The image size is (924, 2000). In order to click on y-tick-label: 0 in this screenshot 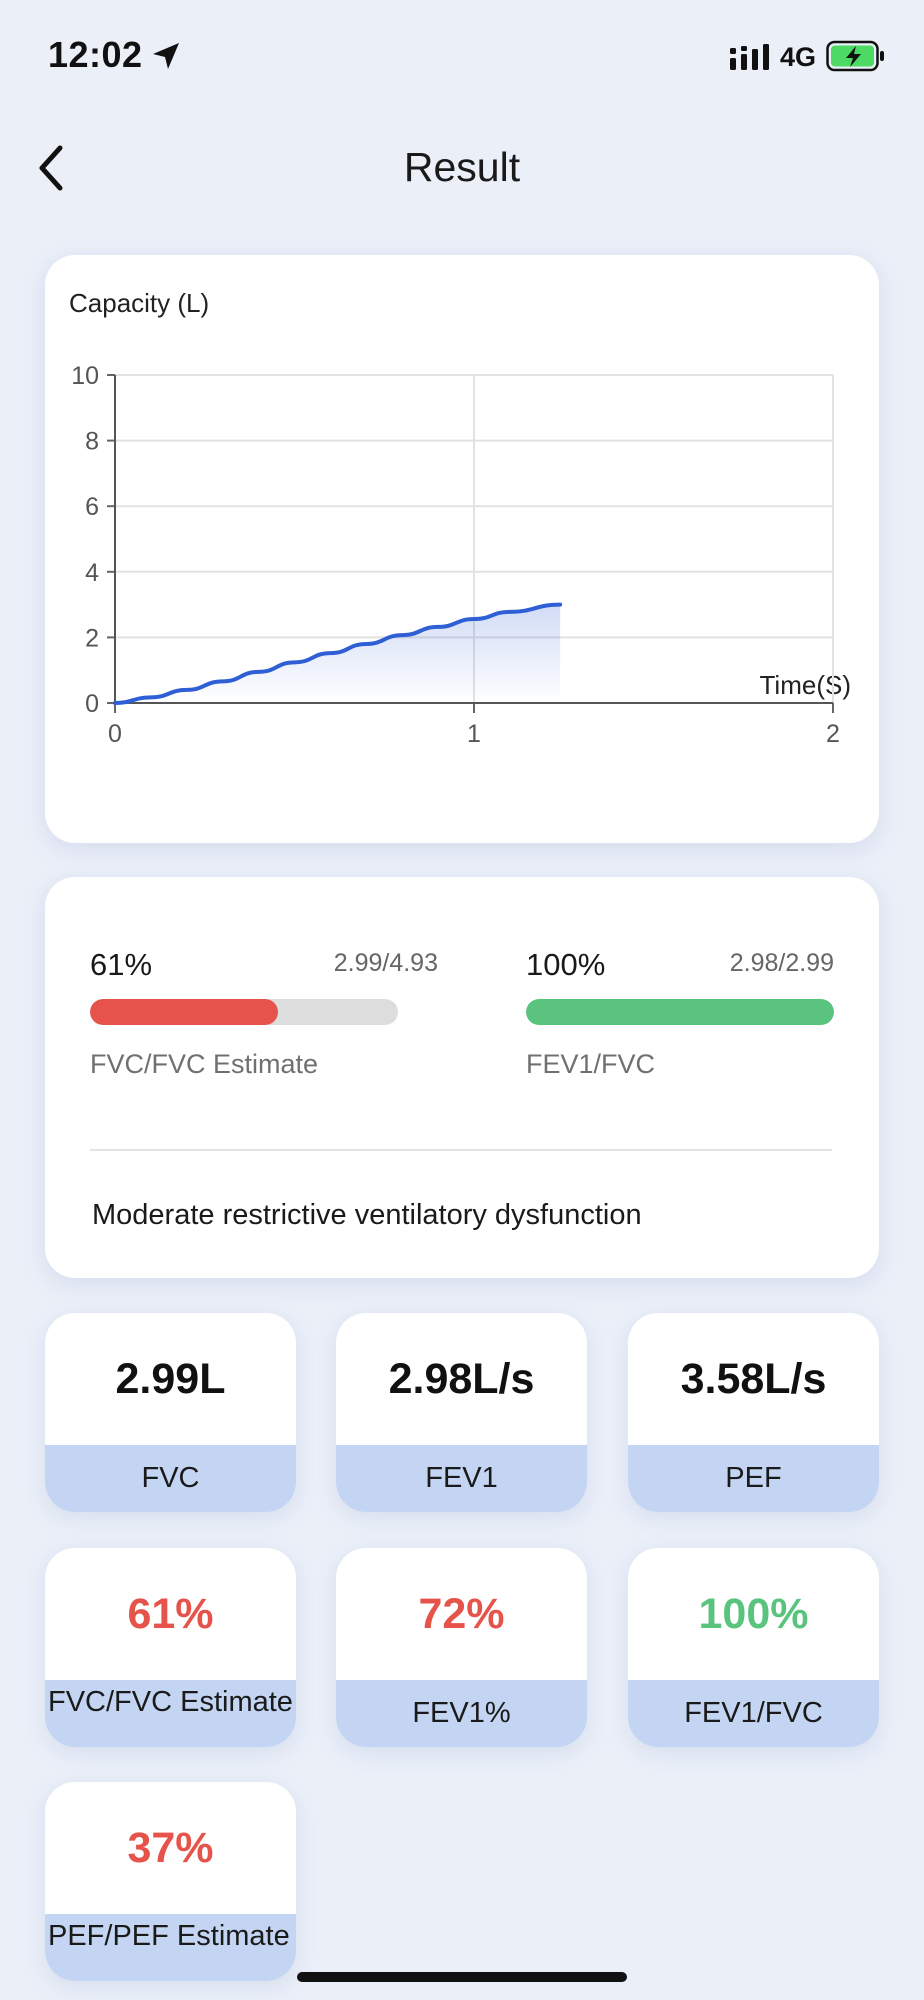, I will do `click(92, 704)`.